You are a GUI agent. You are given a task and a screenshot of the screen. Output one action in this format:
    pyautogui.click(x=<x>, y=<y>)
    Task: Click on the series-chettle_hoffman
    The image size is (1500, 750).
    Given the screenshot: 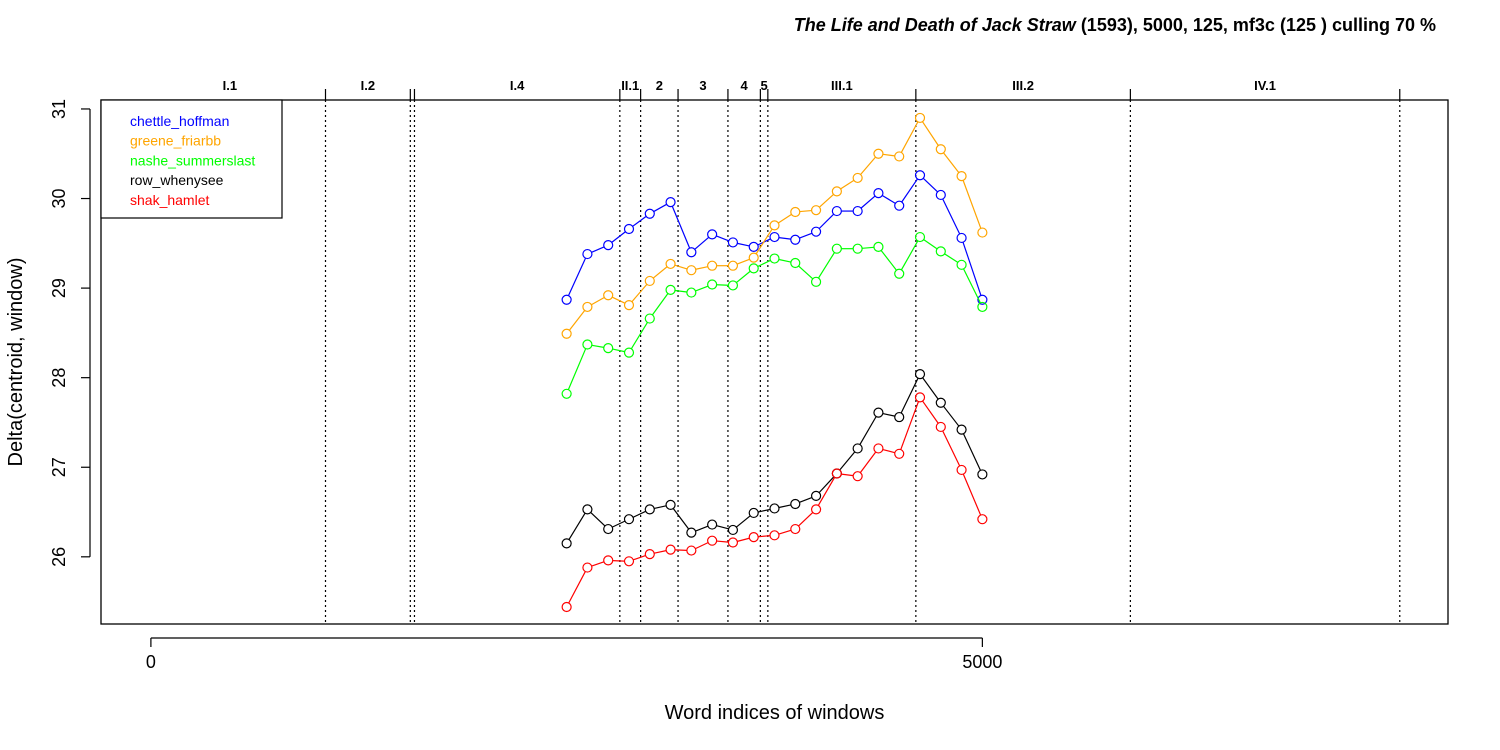 What is the action you would take?
    pyautogui.click(x=774, y=237)
    